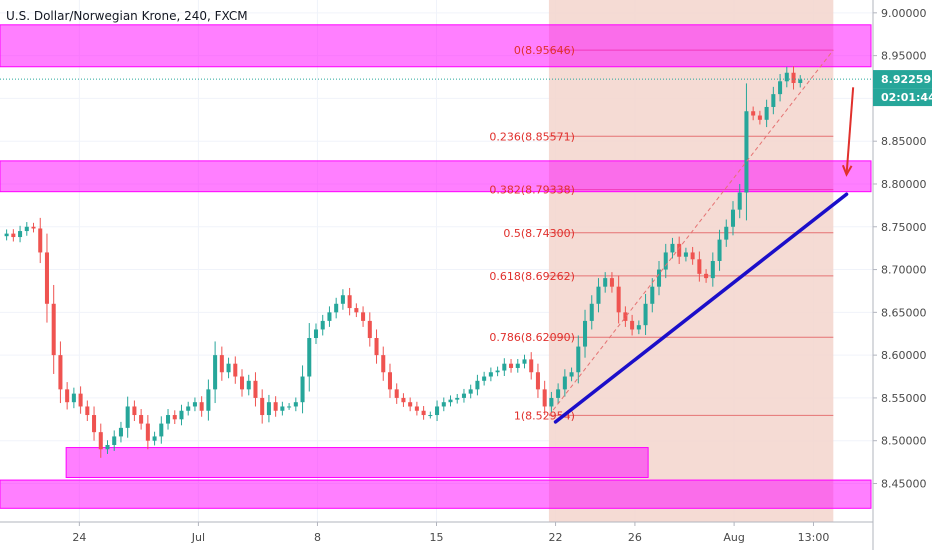  I want to click on y-tick-label: 8.80000, so click(904, 184).